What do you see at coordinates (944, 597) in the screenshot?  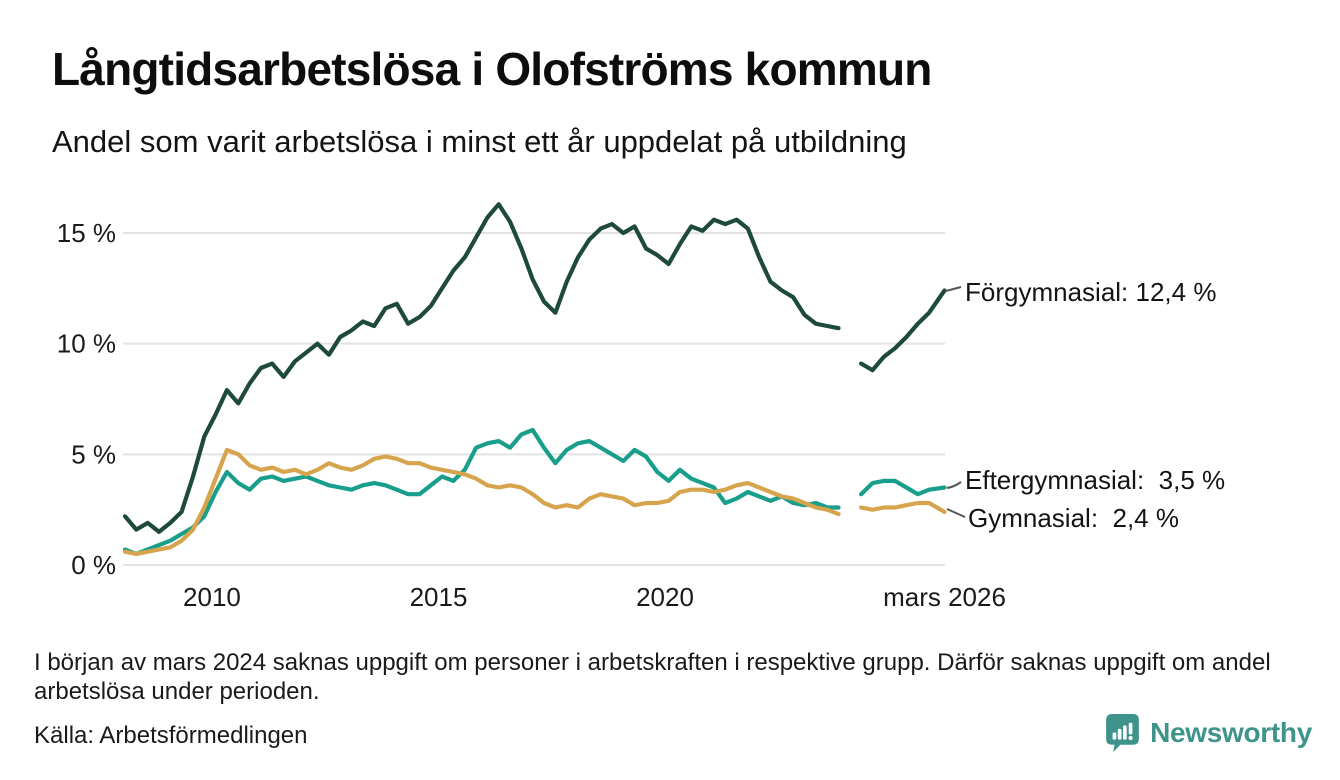 I see `x-tick-label: mars 2026` at bounding box center [944, 597].